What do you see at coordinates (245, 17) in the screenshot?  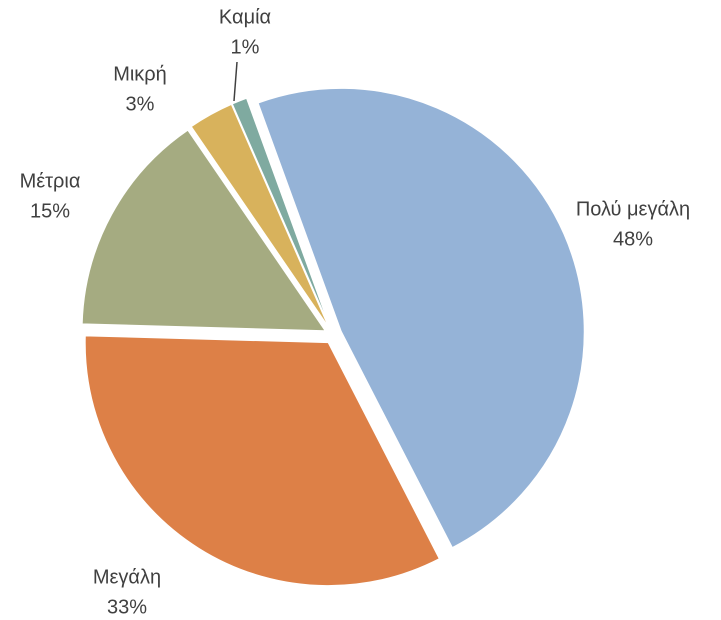 I see `slice-label: Καμία` at bounding box center [245, 17].